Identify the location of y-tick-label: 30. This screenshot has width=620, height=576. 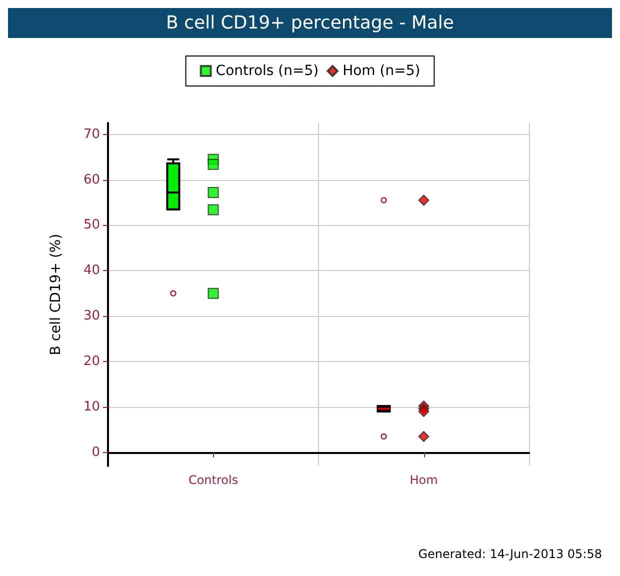
(91, 316).